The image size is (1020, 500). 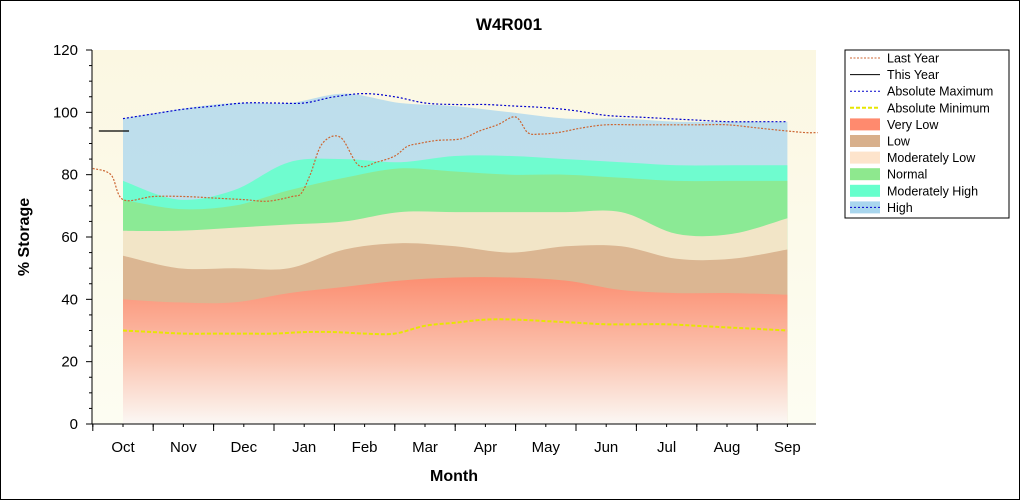 I want to click on series-line-absolute-maximum, so click(x=455, y=107).